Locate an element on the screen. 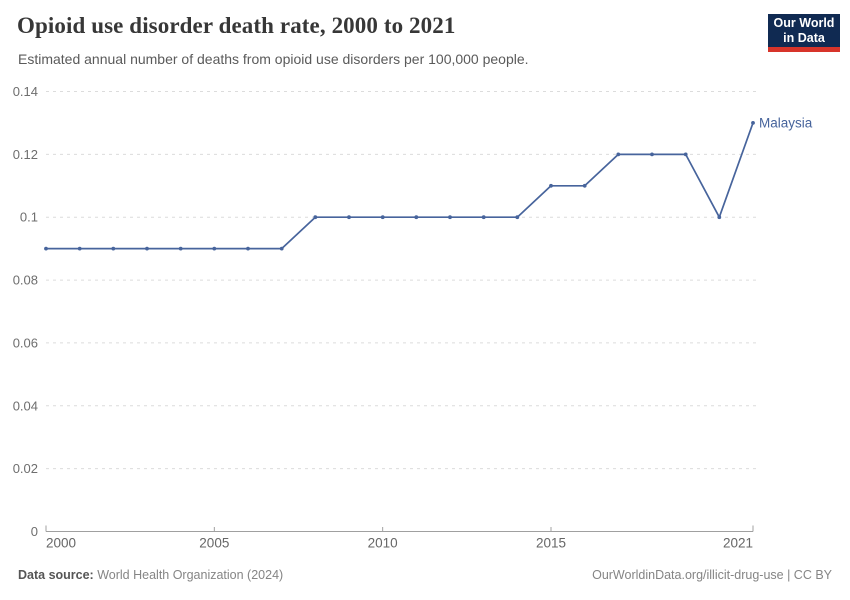 This screenshot has height=600, width=850. x-tick-label: 2000 is located at coordinates (61, 543).